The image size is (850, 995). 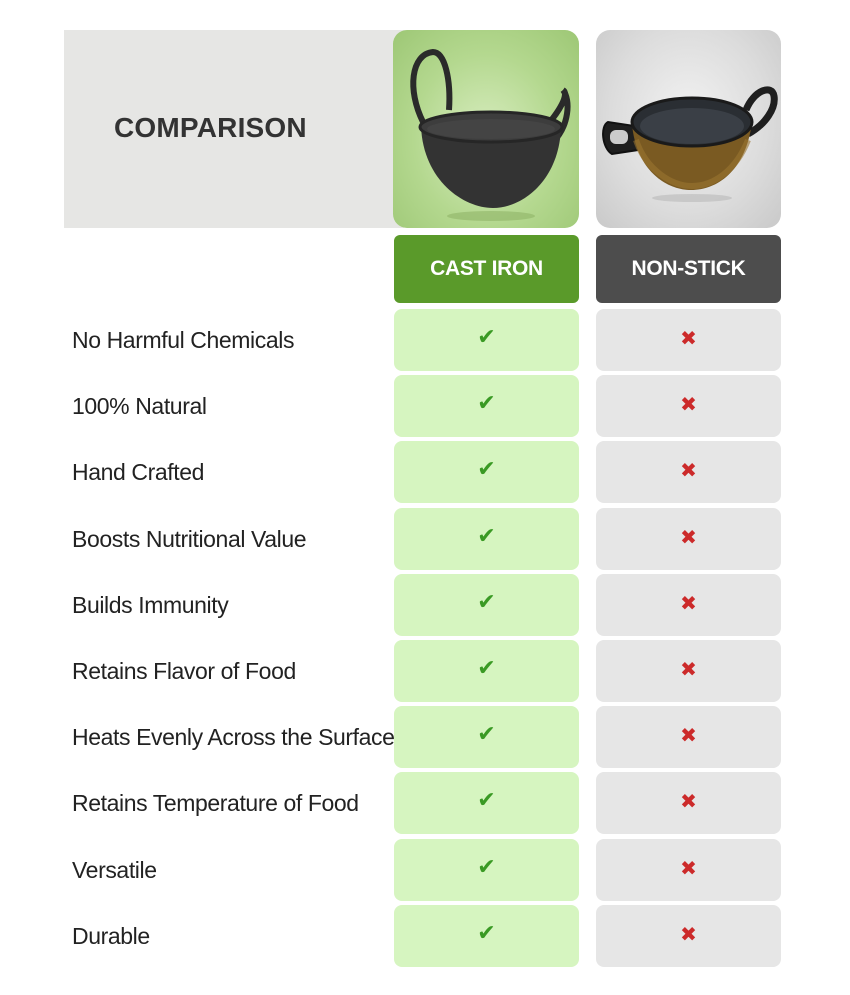 What do you see at coordinates (210, 127) in the screenshot?
I see `page-title: COMPARISON` at bounding box center [210, 127].